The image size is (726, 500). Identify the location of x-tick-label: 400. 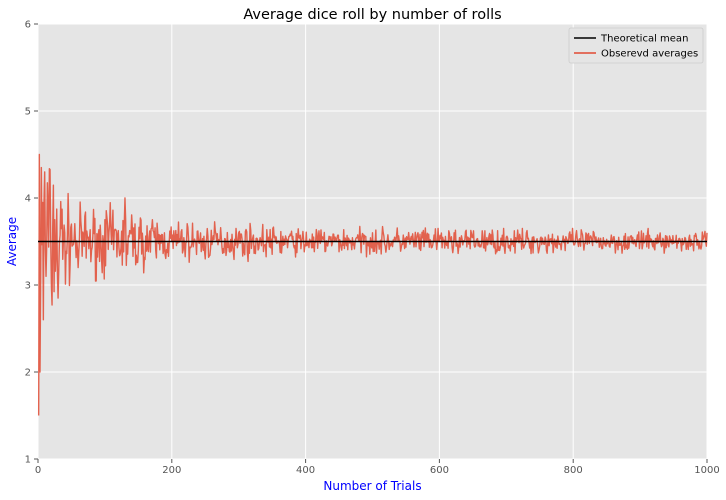
(305, 470).